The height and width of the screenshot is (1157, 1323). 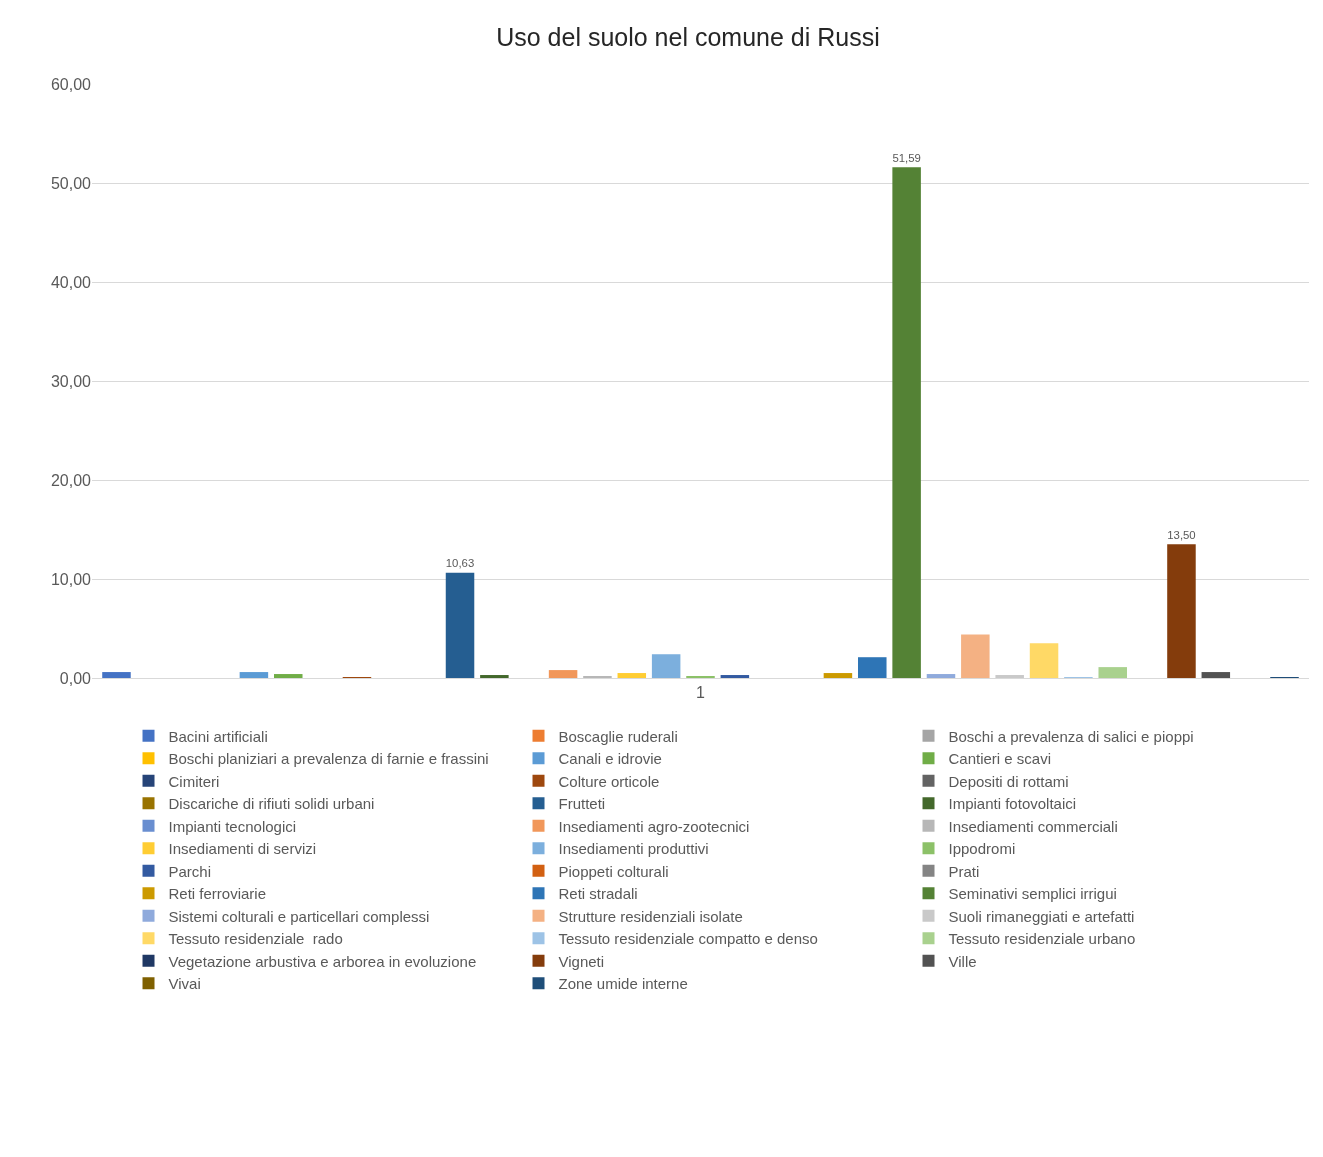 What do you see at coordinates (1181, 534) in the screenshot?
I see `data-label: 13,50` at bounding box center [1181, 534].